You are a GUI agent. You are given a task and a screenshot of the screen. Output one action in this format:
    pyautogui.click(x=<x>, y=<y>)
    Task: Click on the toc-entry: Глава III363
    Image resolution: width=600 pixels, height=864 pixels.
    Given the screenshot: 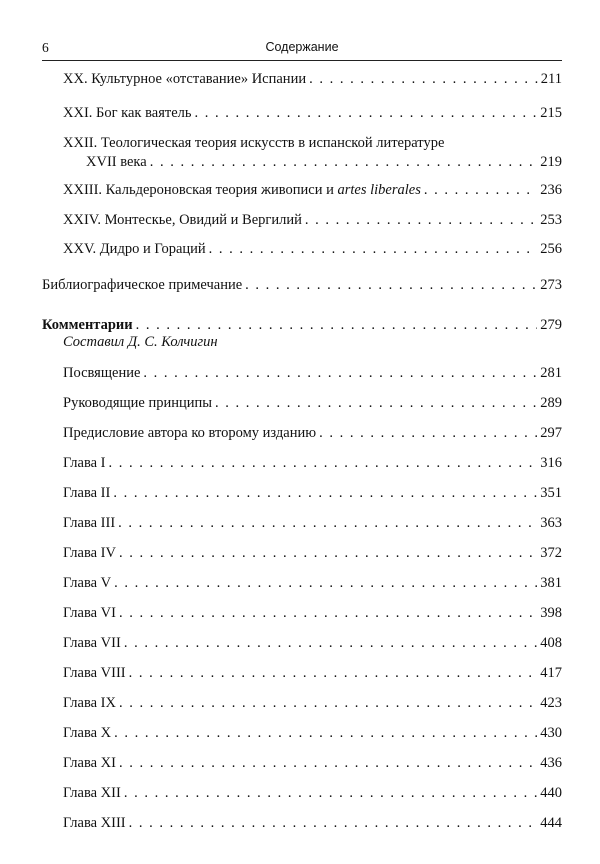 What is the action you would take?
    pyautogui.click(x=302, y=523)
    